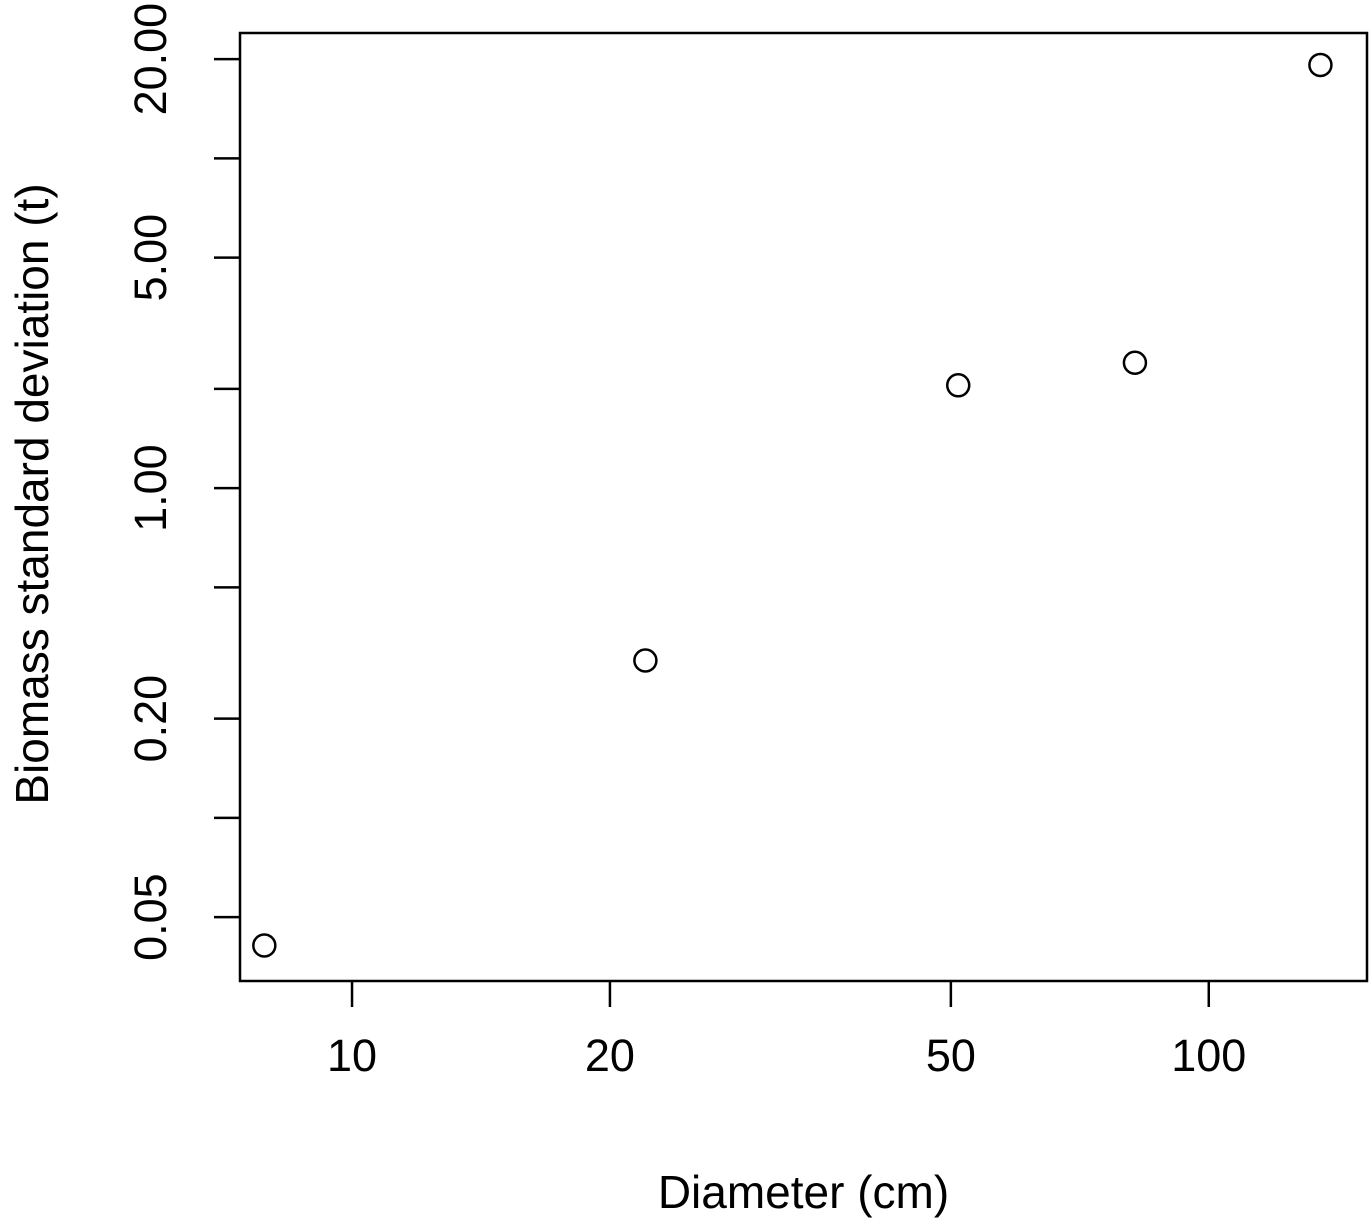  Describe the element at coordinates (352, 1055) in the screenshot. I see `x-tick-label: 10` at that location.